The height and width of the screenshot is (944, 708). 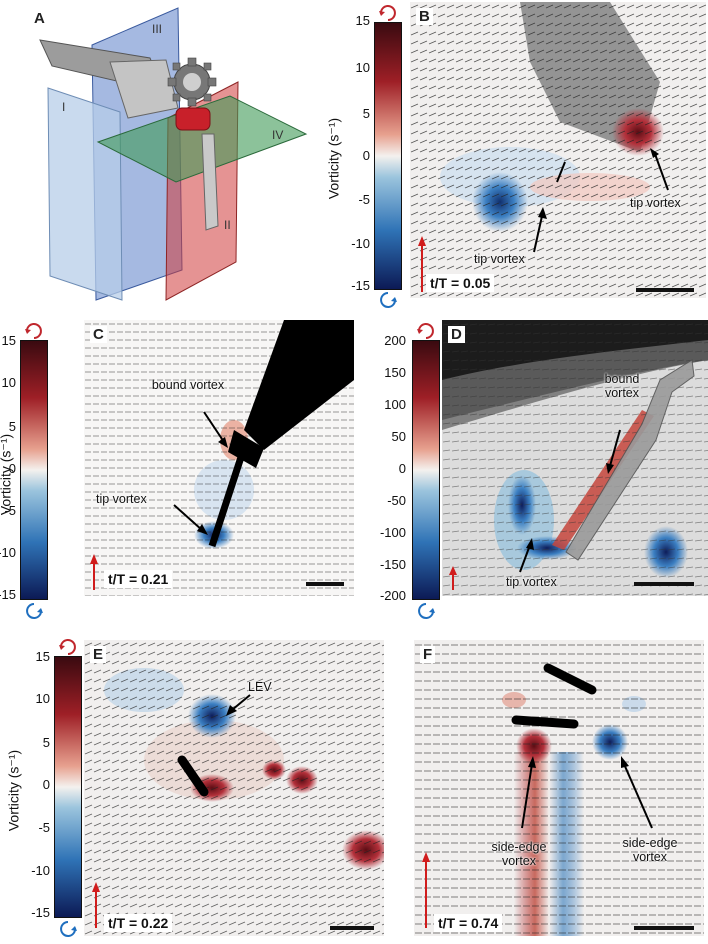 I want to click on panel-letter-d: D, so click(x=456, y=334).